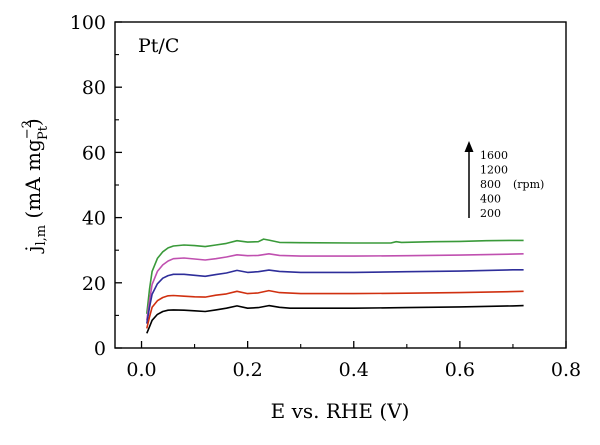 Image resolution: width=600 pixels, height=445 pixels. What do you see at coordinates (94, 88) in the screenshot?
I see `y-tick-label: 80` at bounding box center [94, 88].